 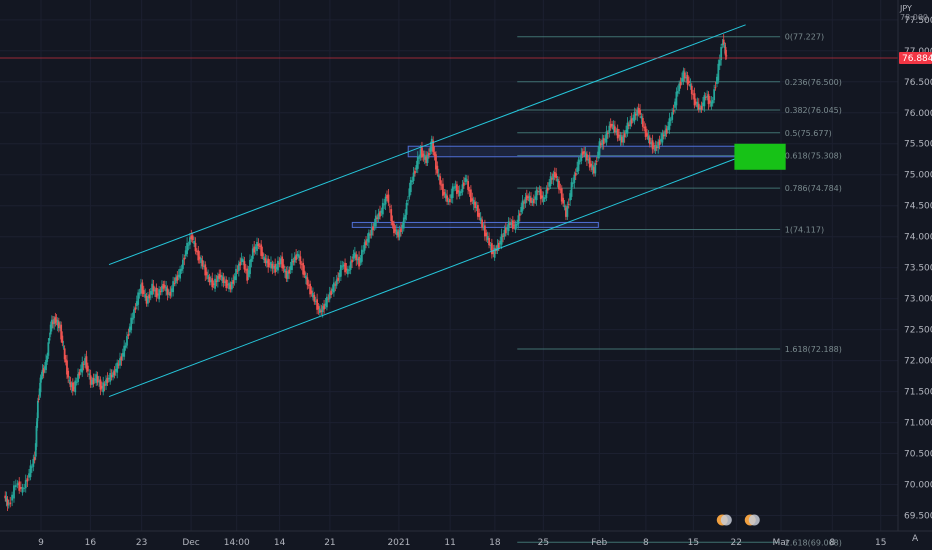 What do you see at coordinates (813, 82) in the screenshot?
I see `fib-level-label: 0.236(76.500)` at bounding box center [813, 82].